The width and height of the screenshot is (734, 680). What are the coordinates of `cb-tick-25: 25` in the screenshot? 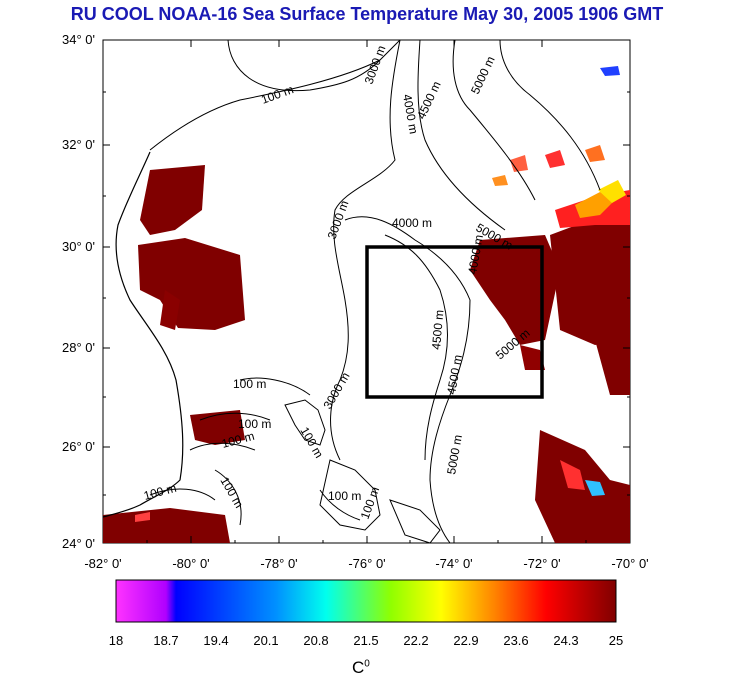 It's located at (616, 640).